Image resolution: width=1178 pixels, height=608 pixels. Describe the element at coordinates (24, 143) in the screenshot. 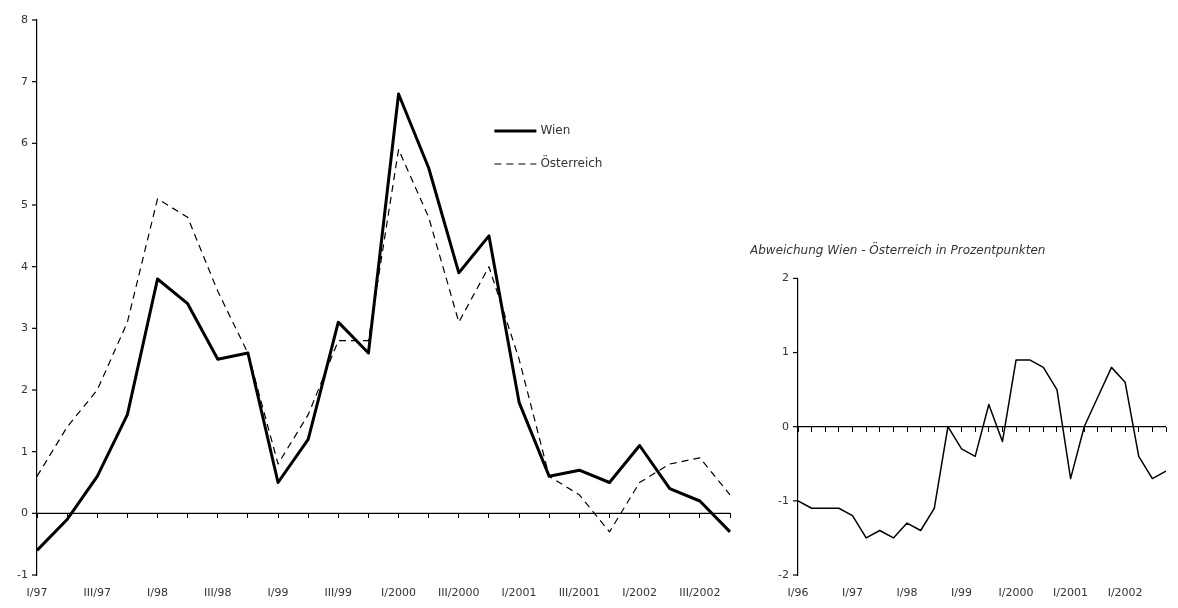

I see `y-tick-label: 6` at that location.